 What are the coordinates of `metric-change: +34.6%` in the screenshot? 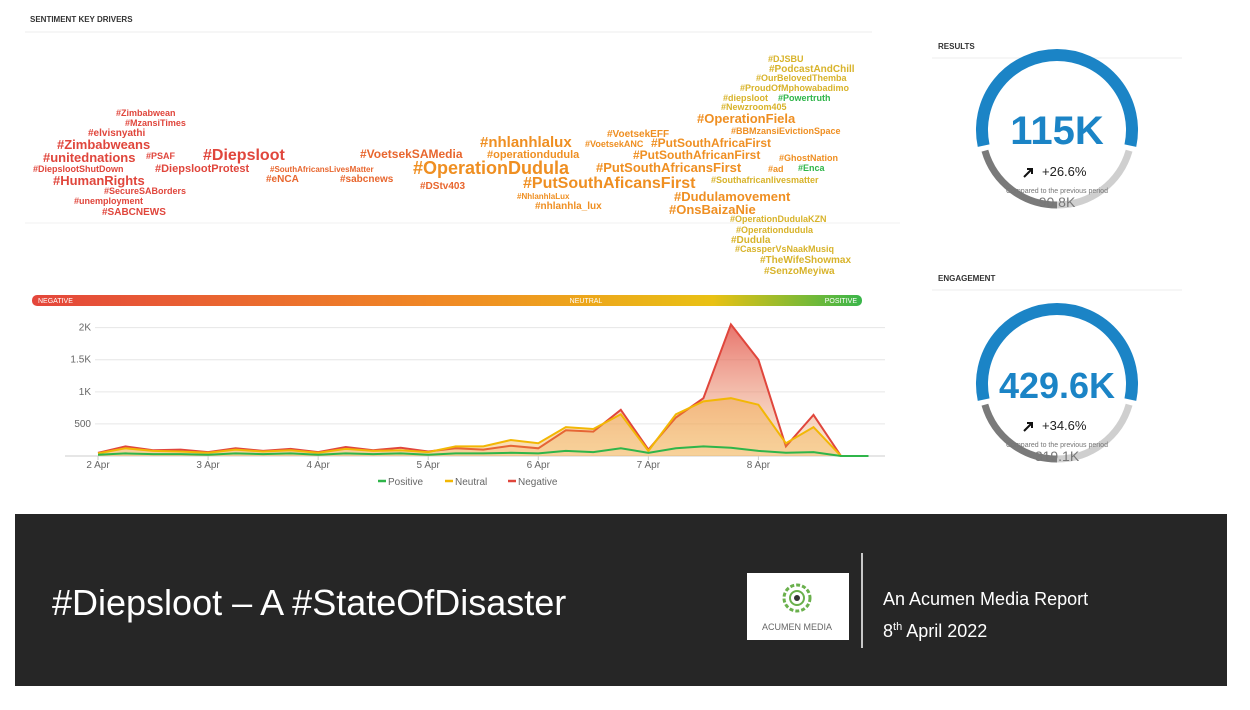 It's located at (1064, 425).